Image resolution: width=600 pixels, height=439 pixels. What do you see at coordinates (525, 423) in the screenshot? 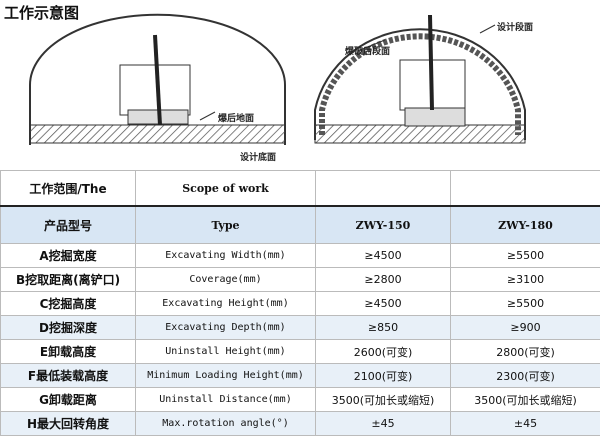
I see `value-zwy180: ±45` at bounding box center [525, 423].